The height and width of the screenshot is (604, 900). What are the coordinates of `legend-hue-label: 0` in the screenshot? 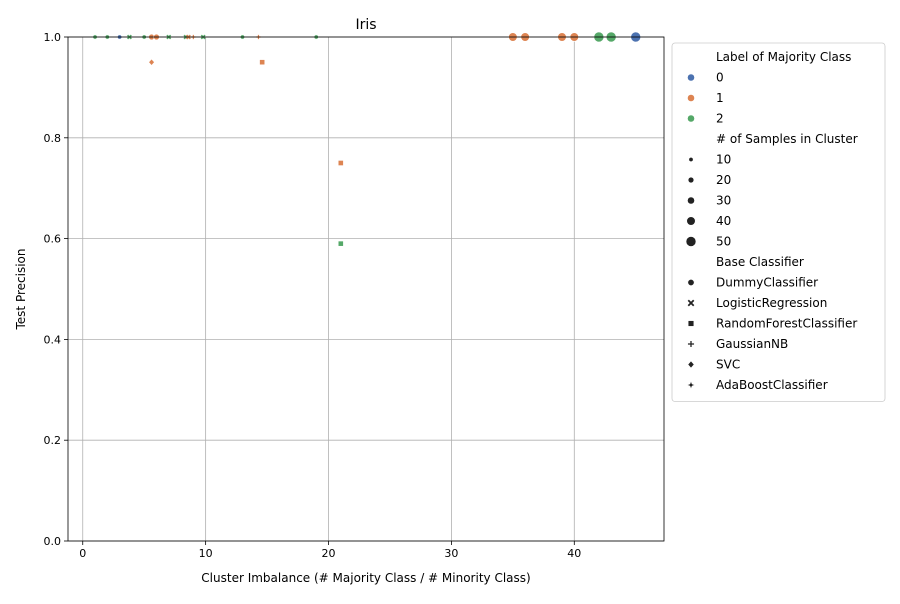 It's located at (720, 78).